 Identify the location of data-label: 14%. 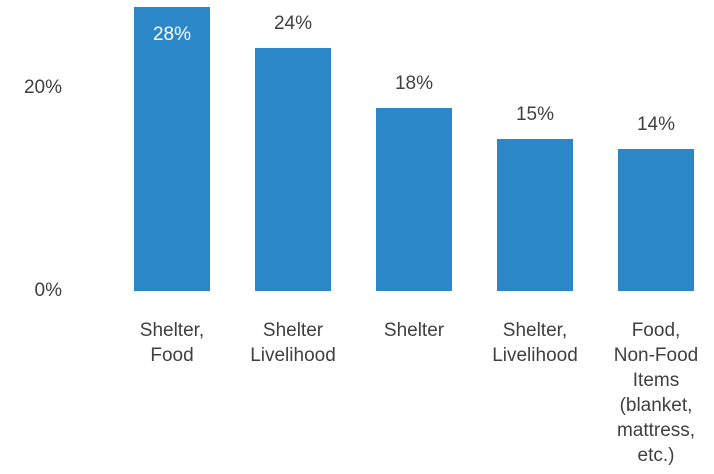
(656, 124).